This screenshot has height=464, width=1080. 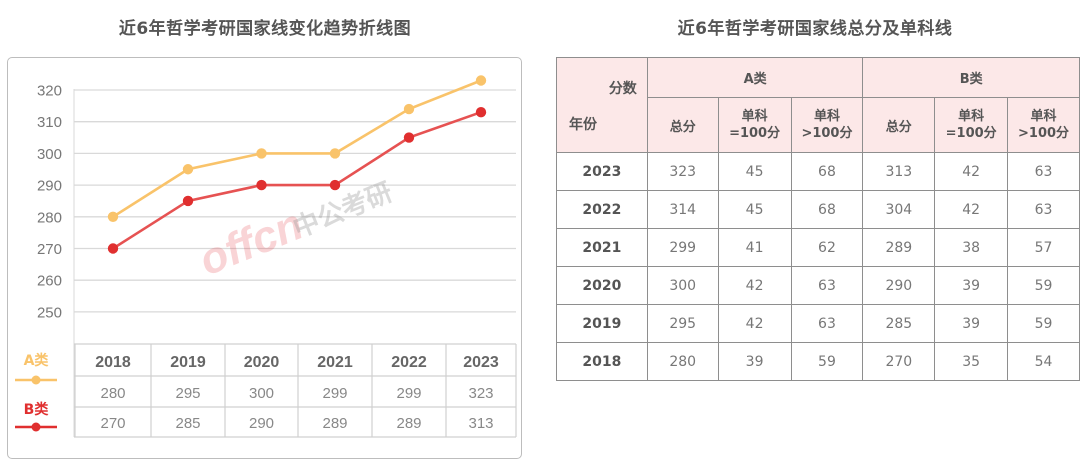 What do you see at coordinates (36, 380) in the screenshot?
I see `legend-marker-a-icon` at bounding box center [36, 380].